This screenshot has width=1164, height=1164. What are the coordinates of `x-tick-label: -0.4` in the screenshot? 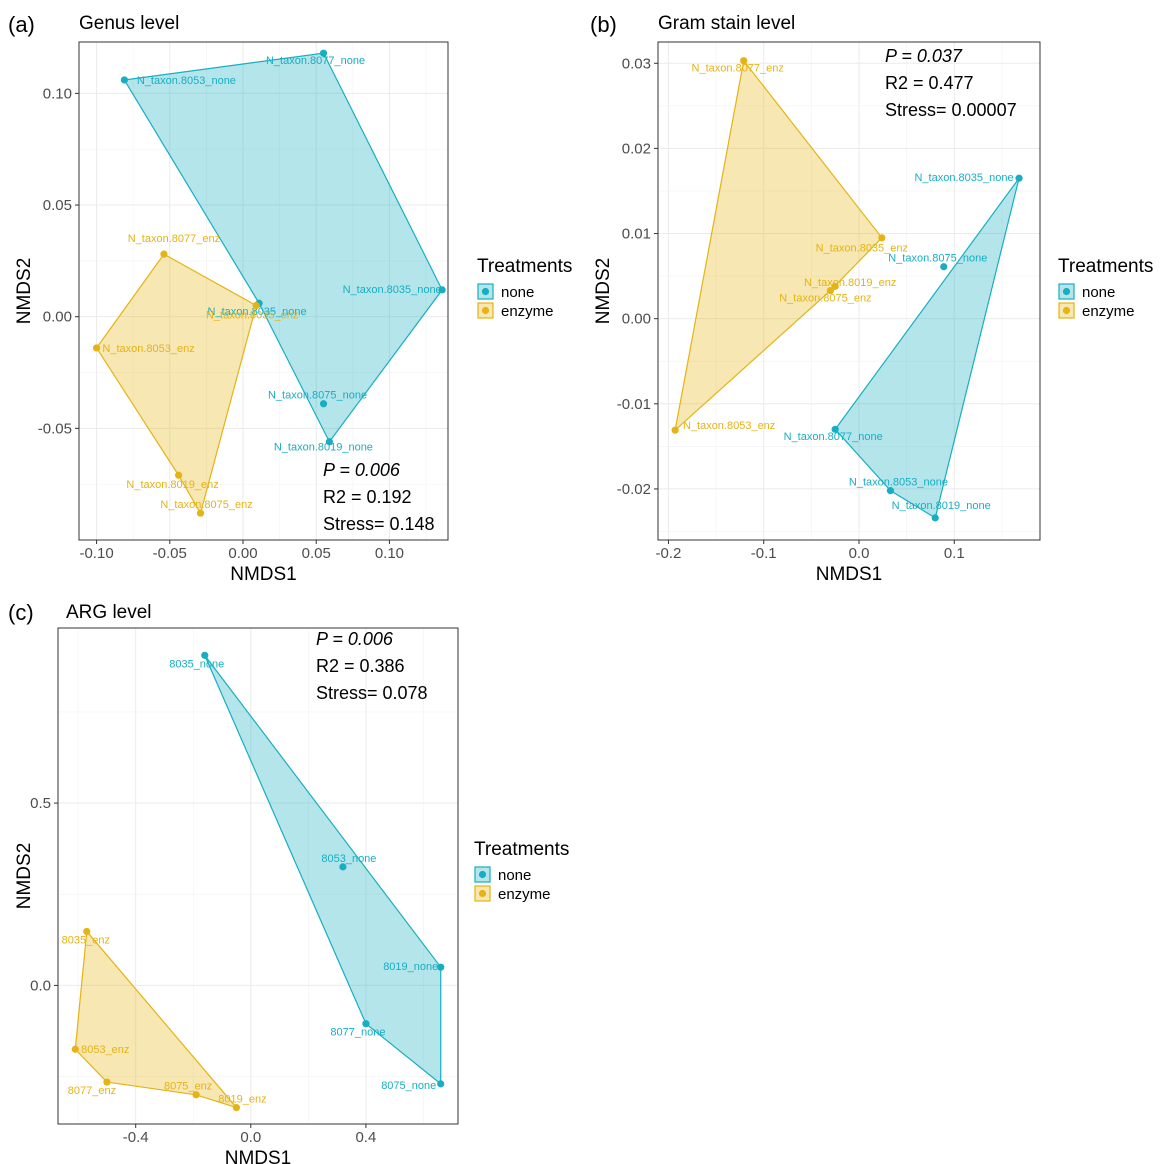 It's located at (136, 1137).